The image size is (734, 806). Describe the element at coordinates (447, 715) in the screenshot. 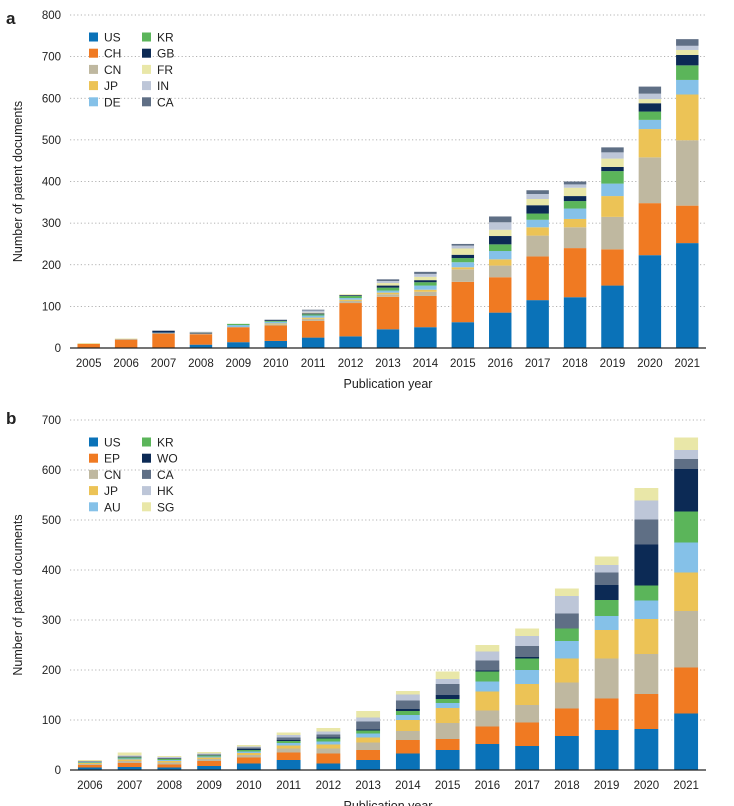

I see `bar-b-2015-JP` at that location.